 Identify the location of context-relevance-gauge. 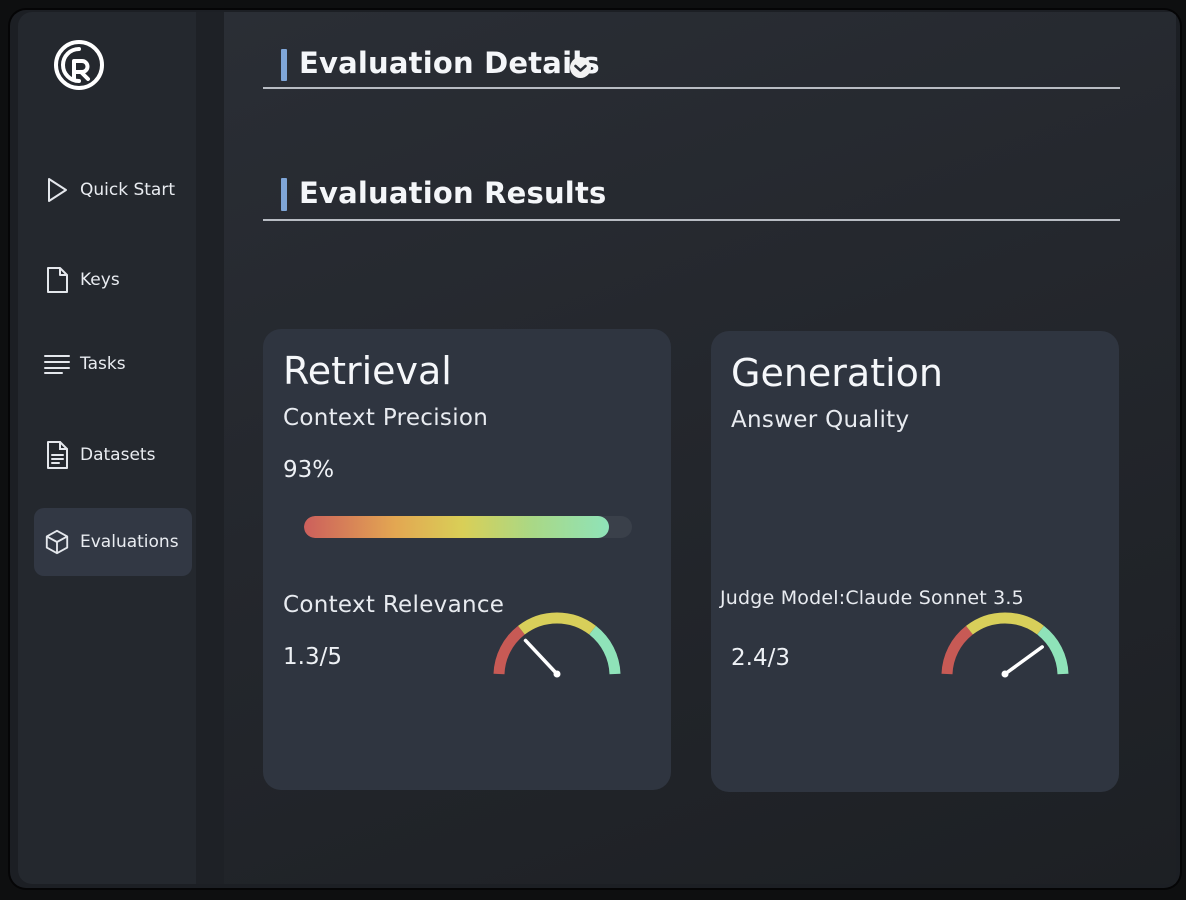
(557, 645).